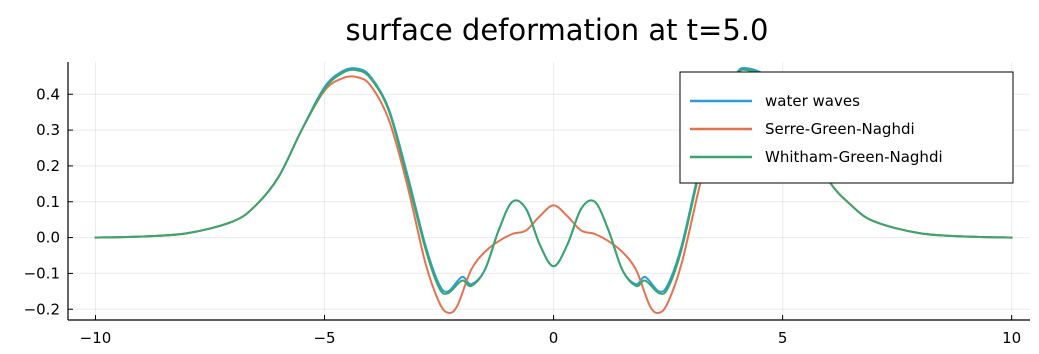 This screenshot has width=1039, height=354. What do you see at coordinates (48, 238) in the screenshot?
I see `y-tick-label: 0.0` at bounding box center [48, 238].